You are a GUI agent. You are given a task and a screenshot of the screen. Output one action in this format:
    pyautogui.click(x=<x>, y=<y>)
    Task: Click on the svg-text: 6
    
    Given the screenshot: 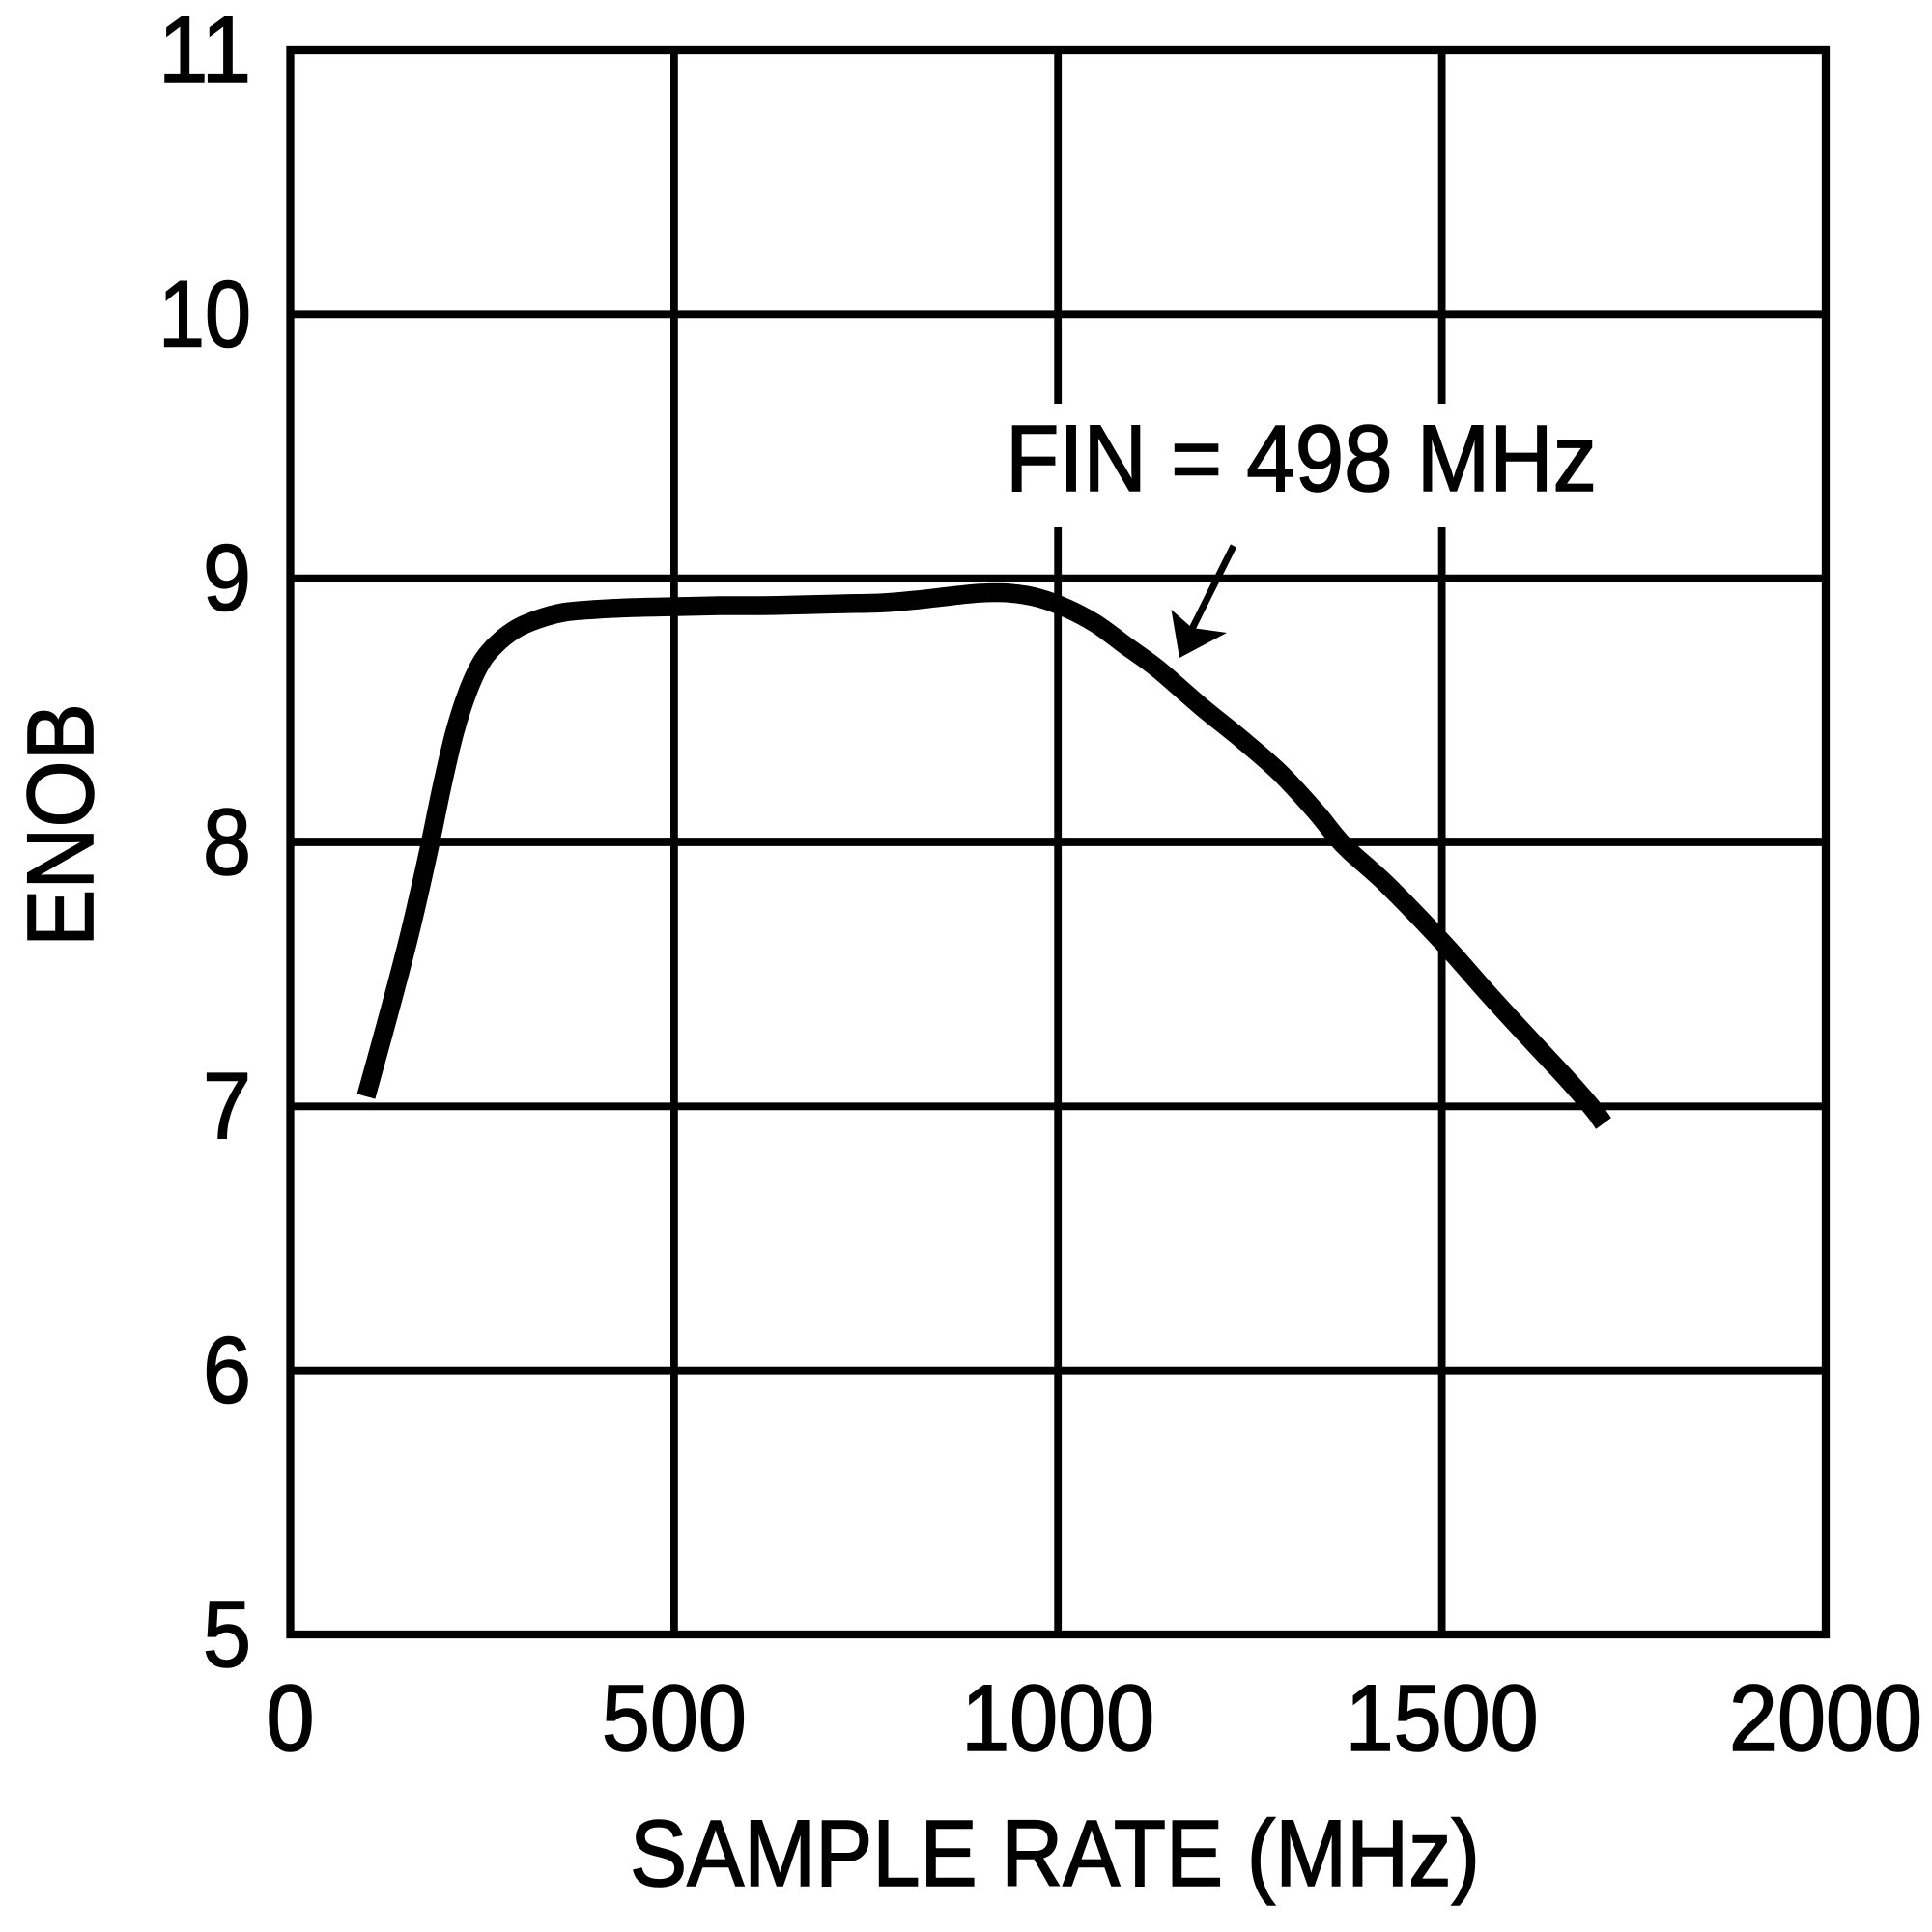 What is the action you would take?
    pyautogui.click(x=227, y=1370)
    